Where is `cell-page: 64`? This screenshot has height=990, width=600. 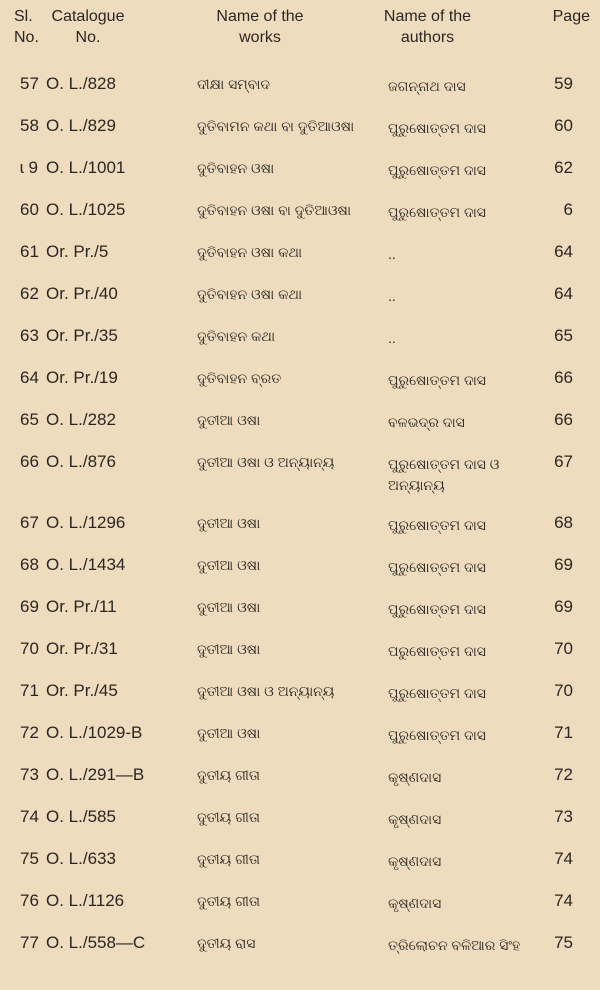 cell-page: 64 is located at coordinates (563, 293).